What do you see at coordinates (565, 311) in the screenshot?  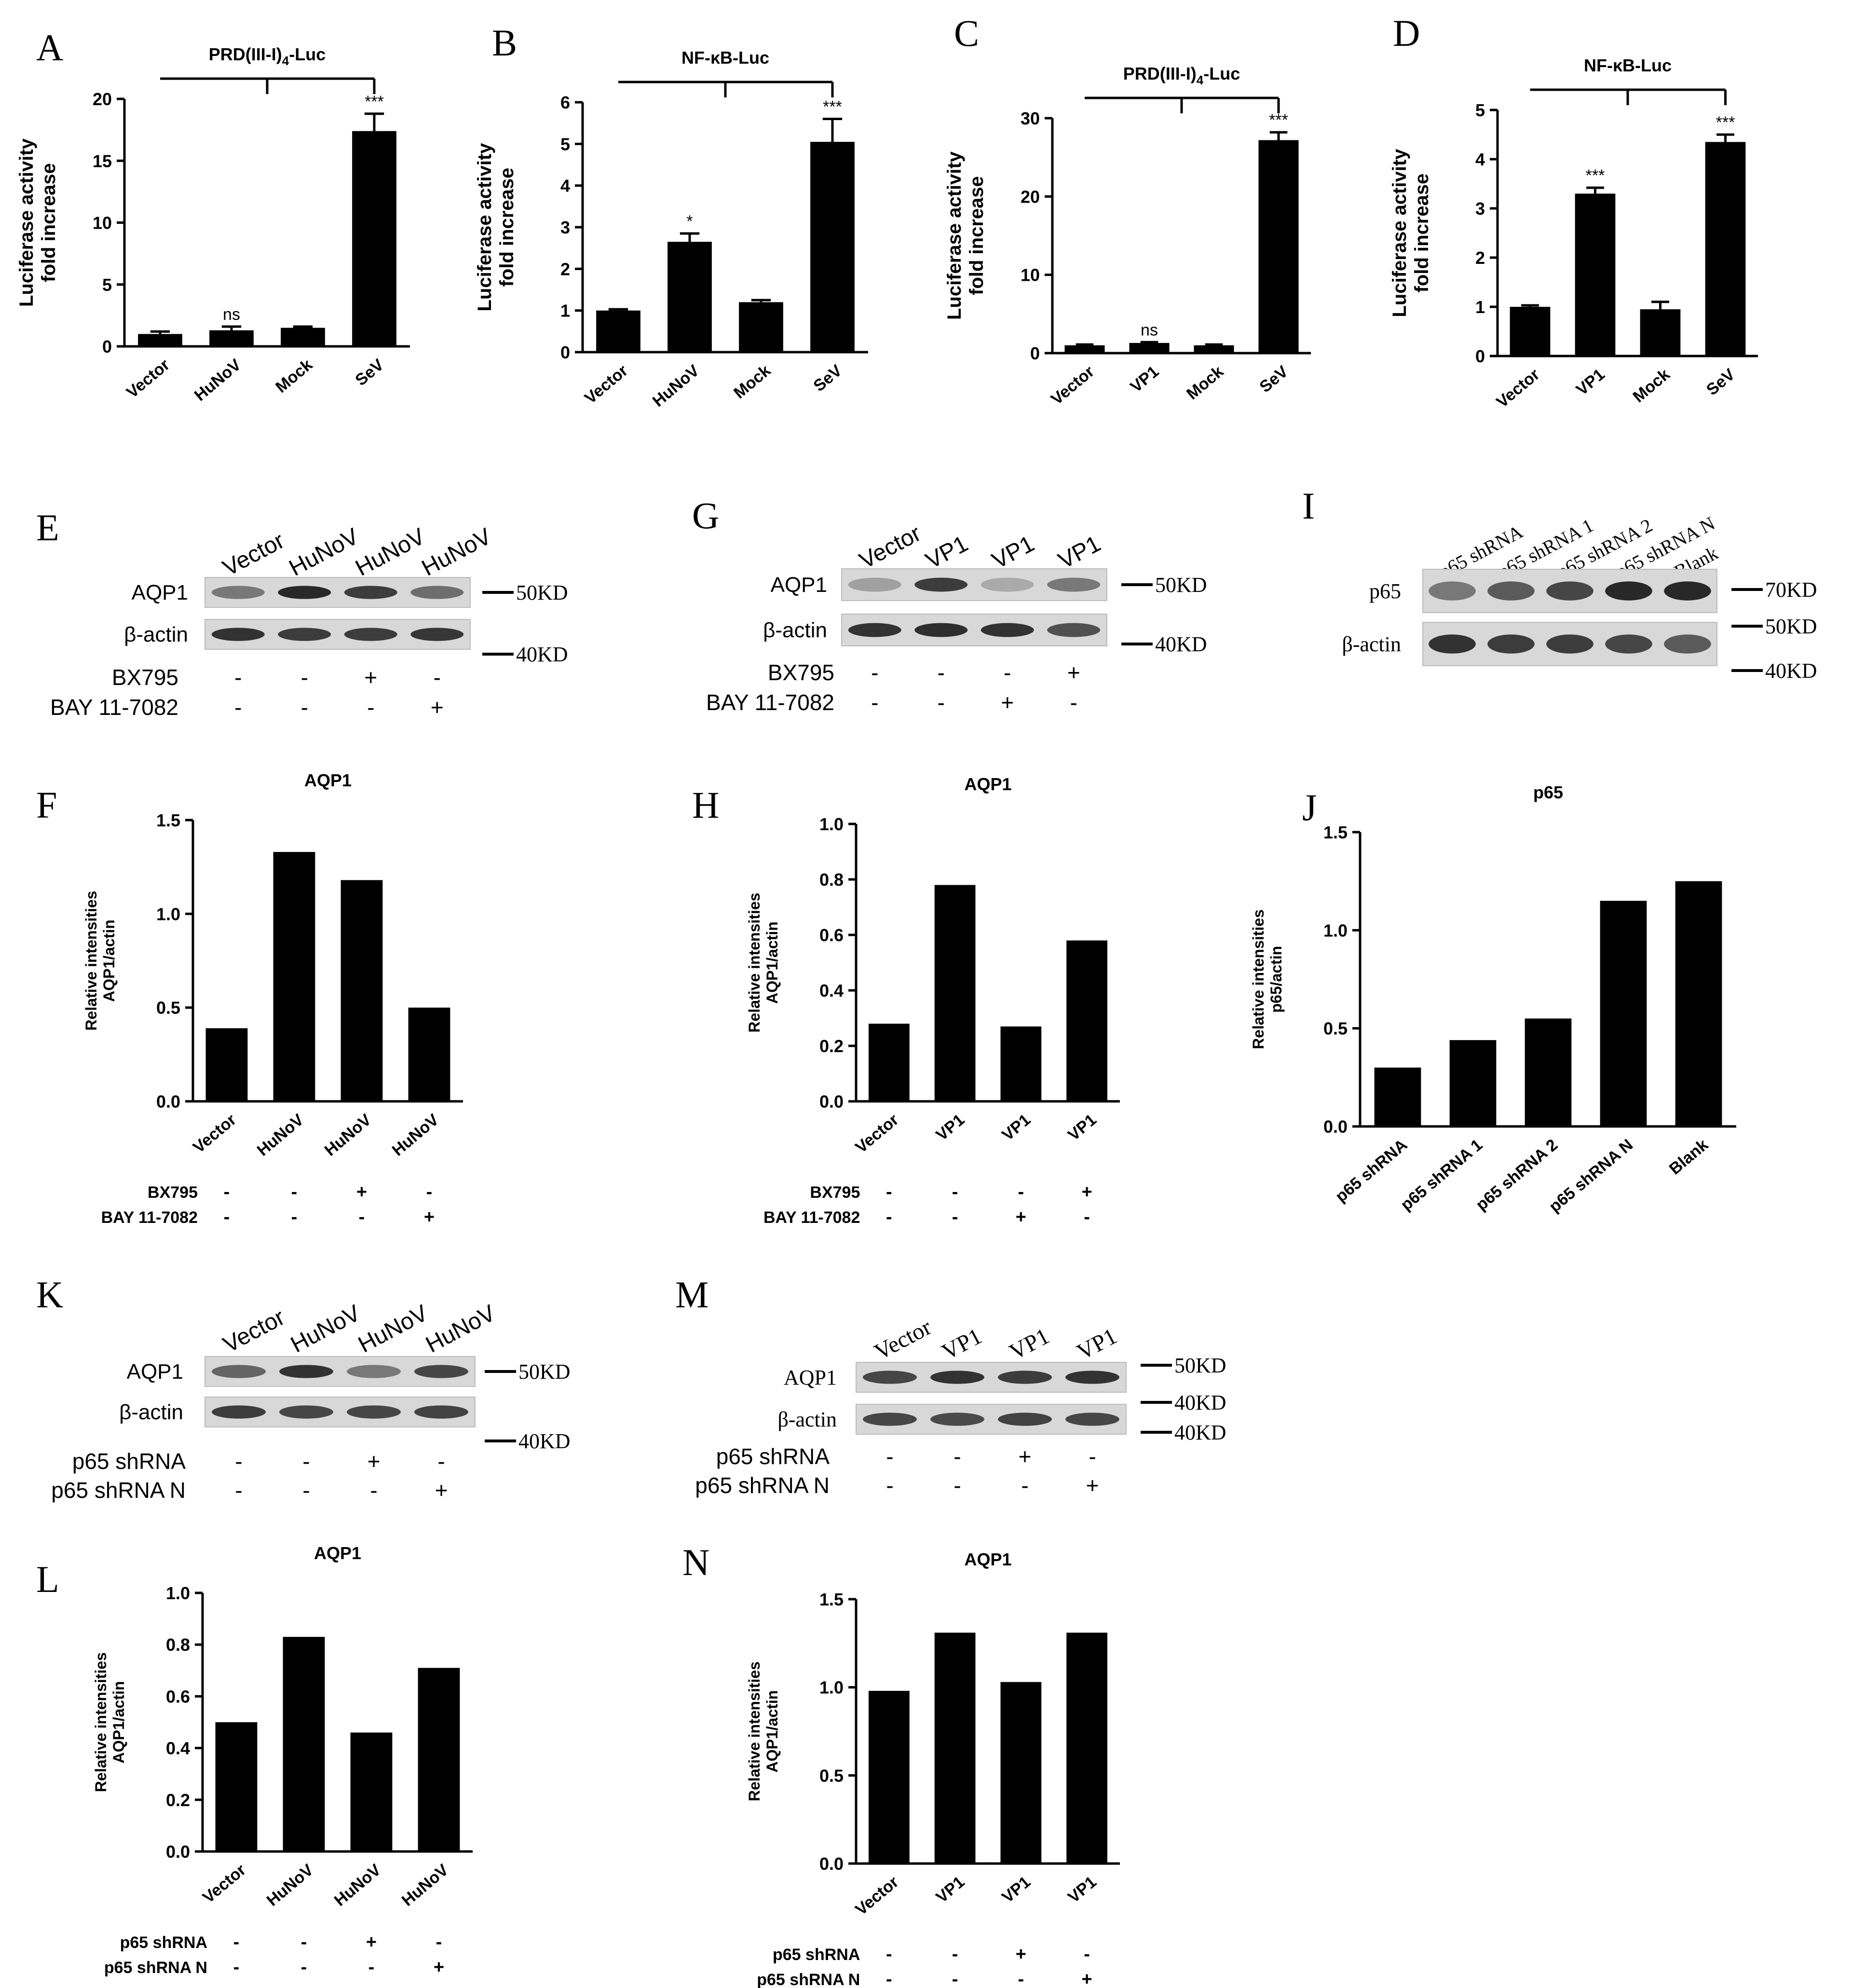 I see `y-tick-label: 1` at bounding box center [565, 311].